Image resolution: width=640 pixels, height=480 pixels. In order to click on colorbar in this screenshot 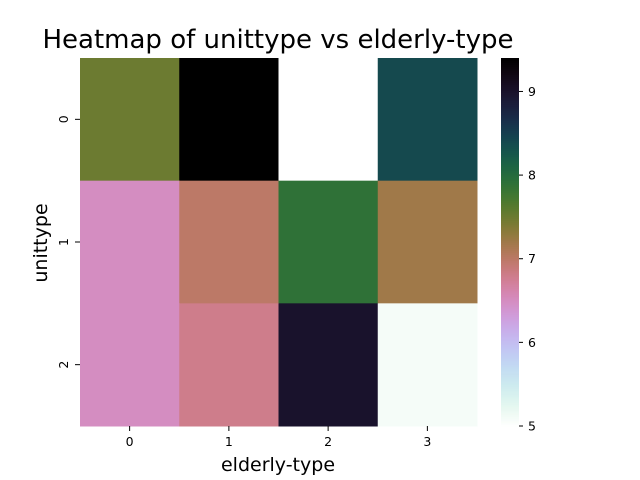, I will do `click(510, 242)`.